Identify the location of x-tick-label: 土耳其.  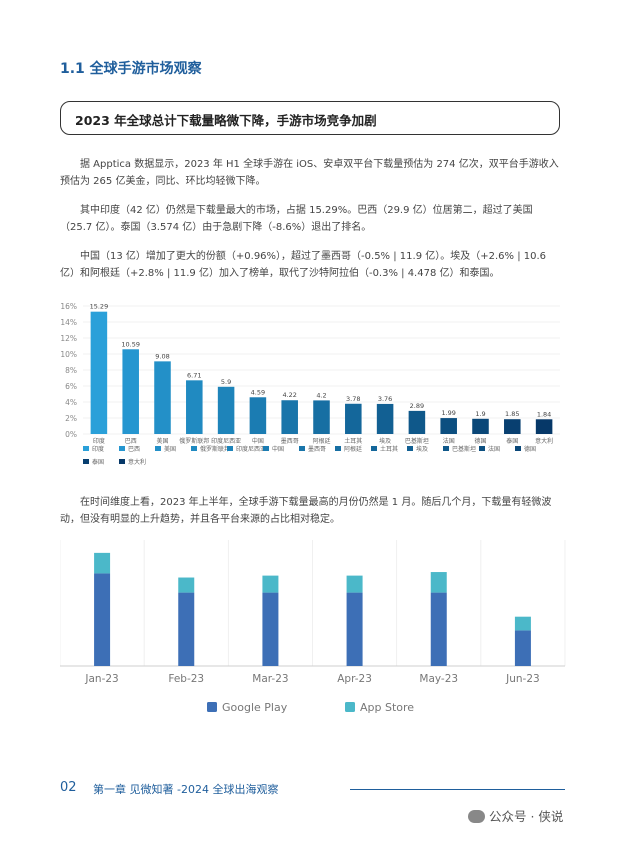
(353, 441).